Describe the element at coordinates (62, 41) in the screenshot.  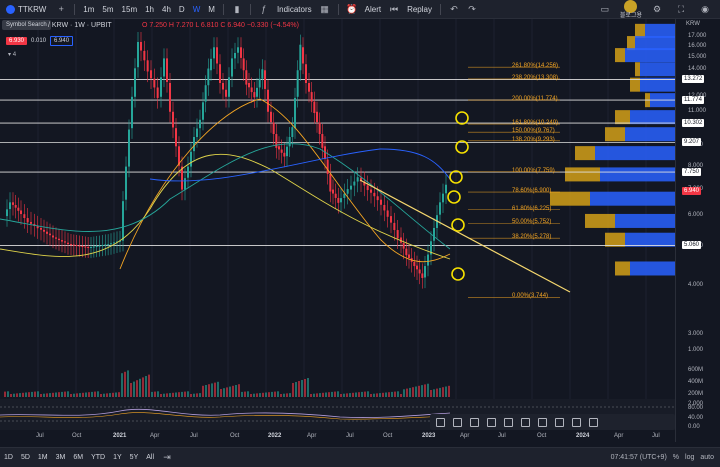
I see `buy-price: 6.940` at that location.